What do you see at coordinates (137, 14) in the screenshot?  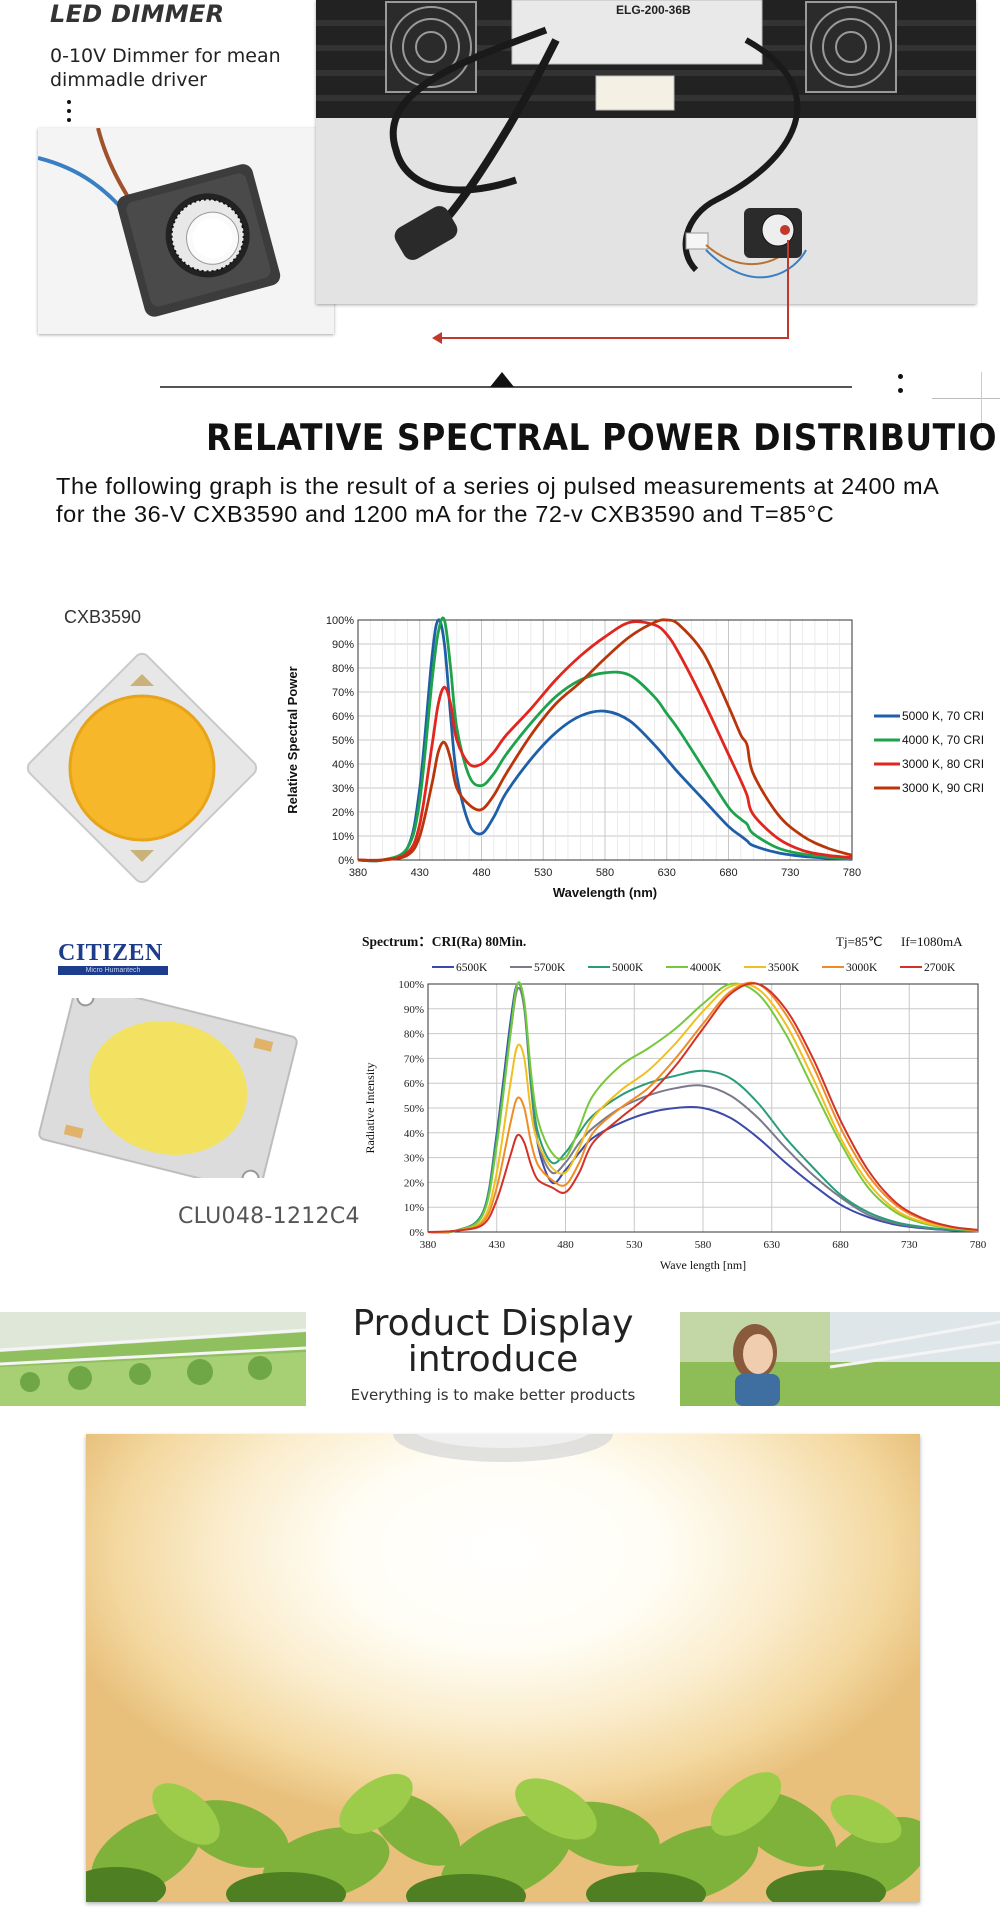 I see `dimmer-title: LED DIMMER` at bounding box center [137, 14].